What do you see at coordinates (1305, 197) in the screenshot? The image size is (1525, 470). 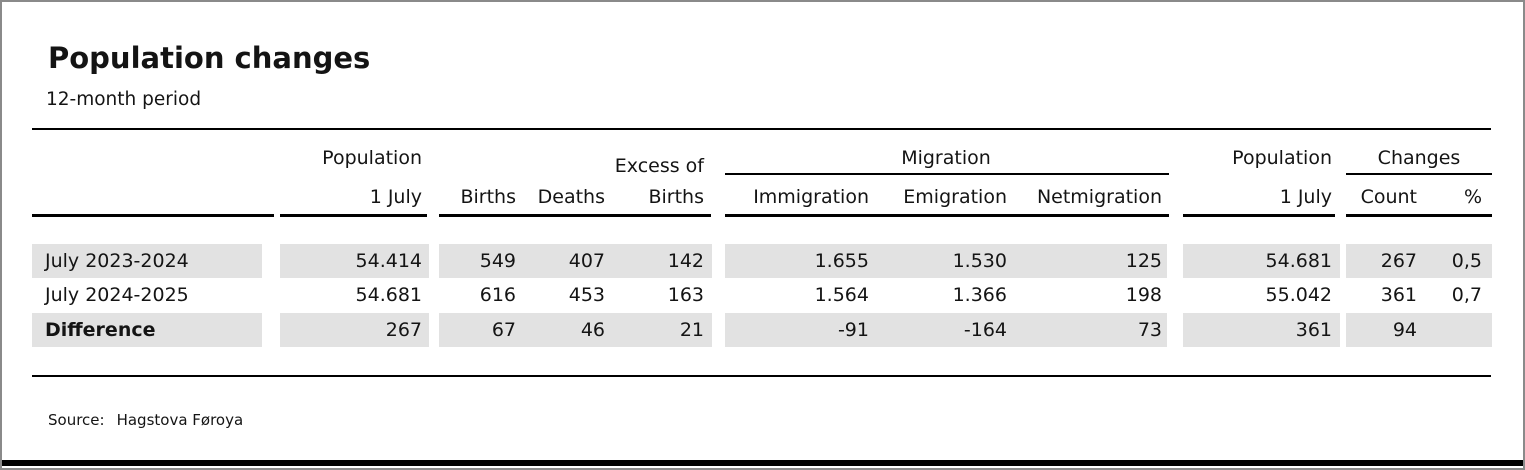 I see `column-header-pop-end-1july: 1 July` at bounding box center [1305, 197].